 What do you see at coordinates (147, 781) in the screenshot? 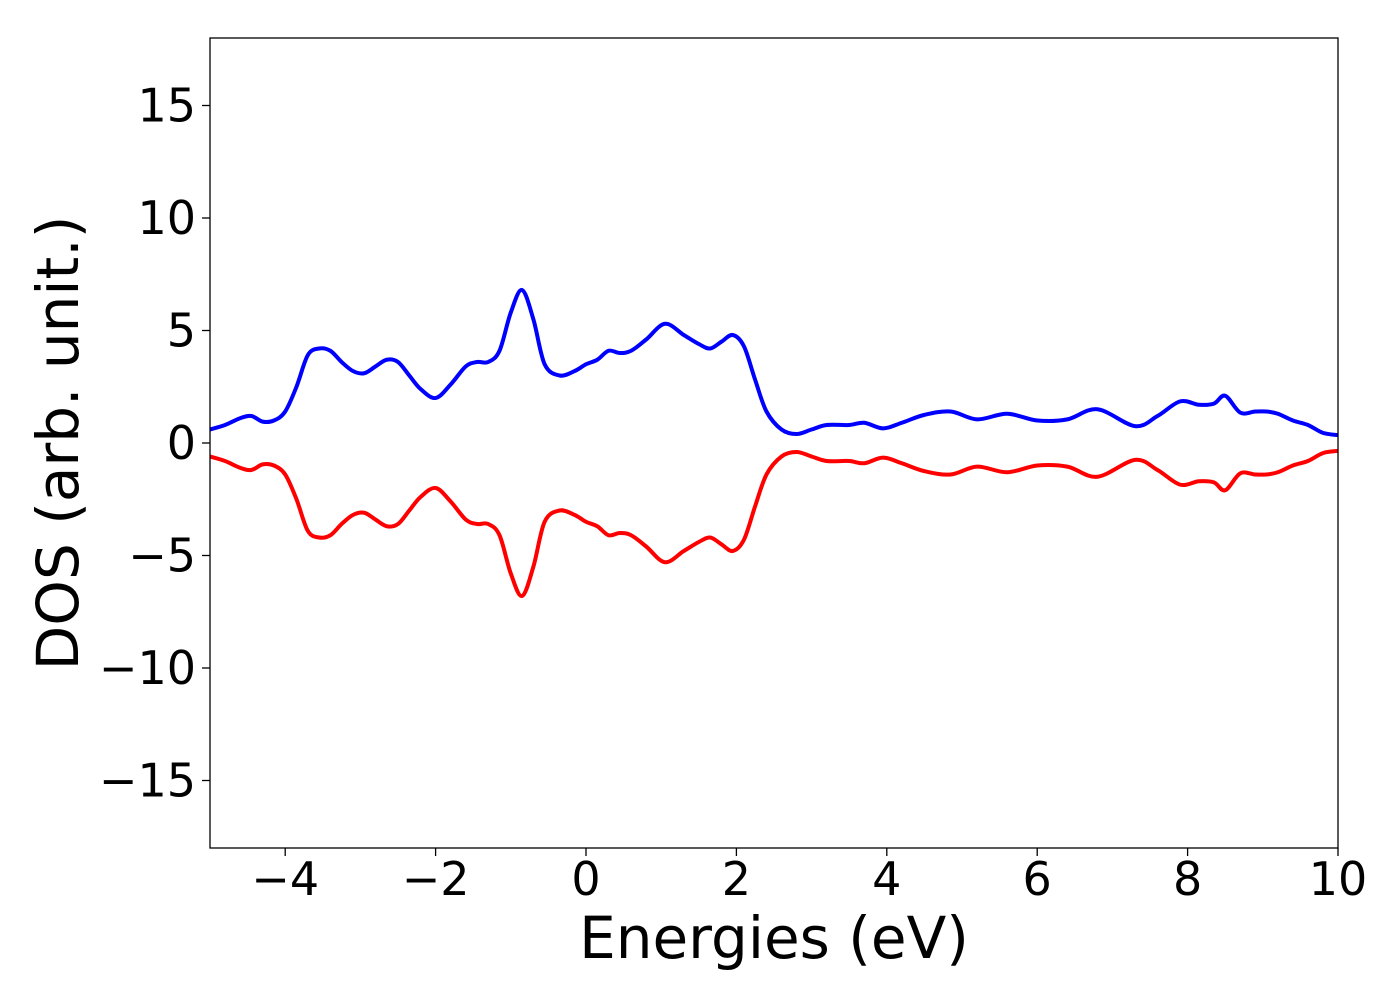
I see `y-tick-label: −15` at bounding box center [147, 781].